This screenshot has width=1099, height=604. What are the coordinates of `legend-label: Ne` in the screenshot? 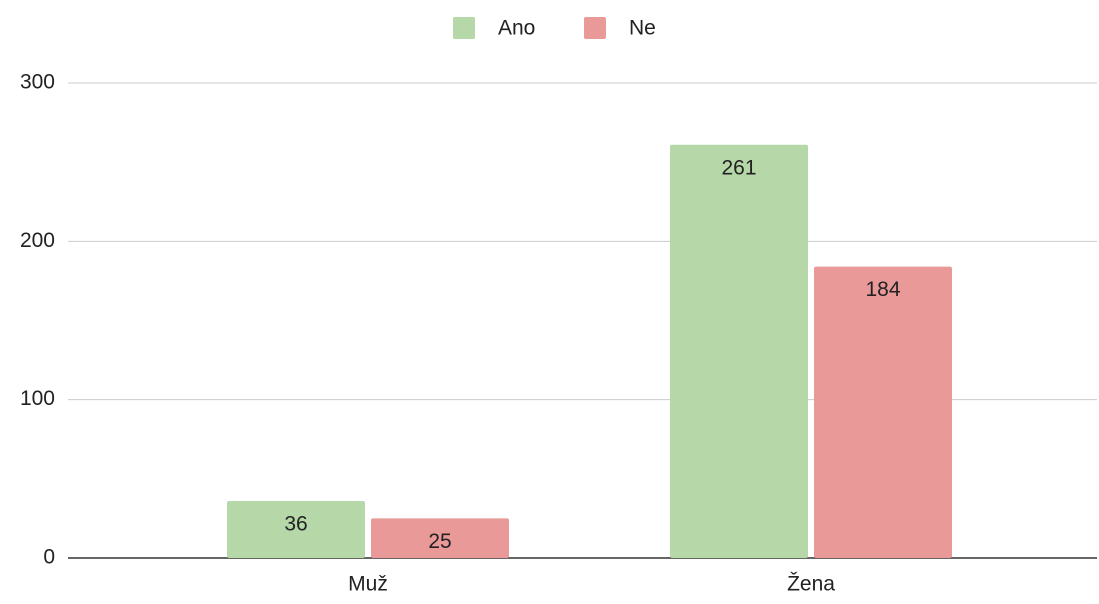 It's located at (642, 28).